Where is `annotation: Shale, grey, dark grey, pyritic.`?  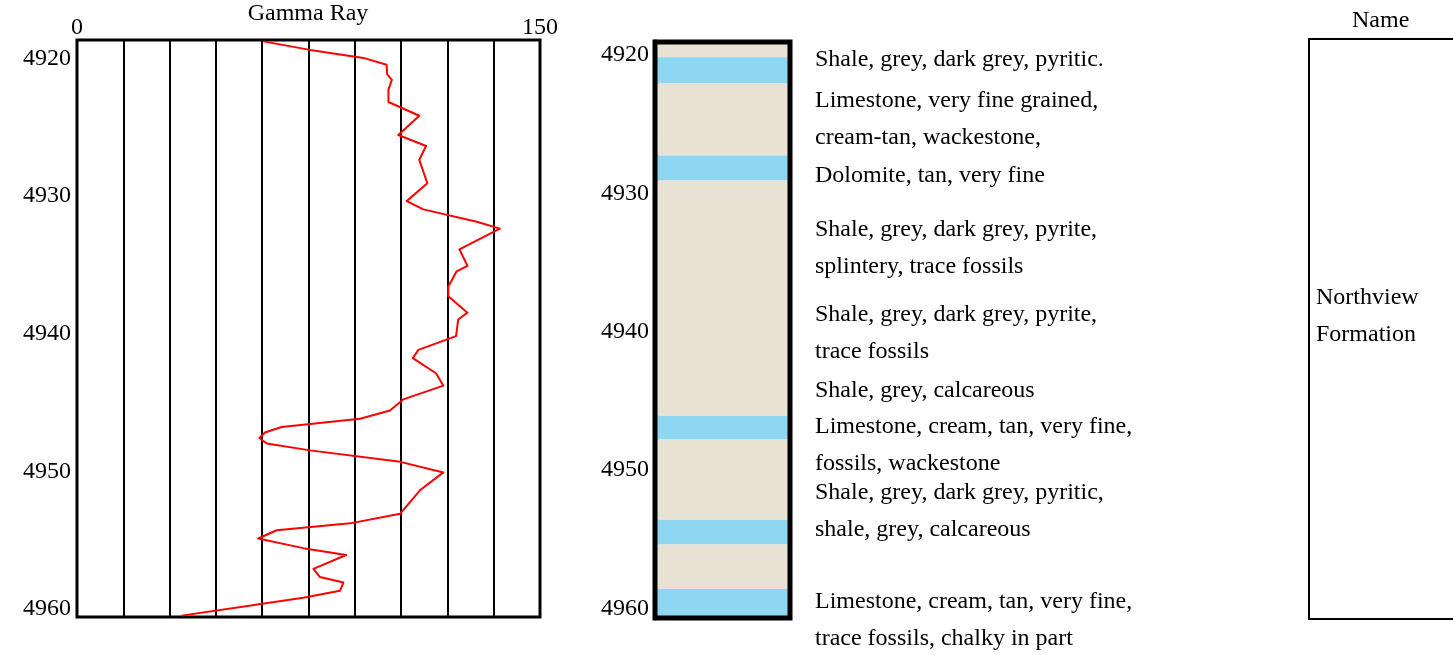 annotation: Shale, grey, dark grey, pyritic. is located at coordinates (959, 58).